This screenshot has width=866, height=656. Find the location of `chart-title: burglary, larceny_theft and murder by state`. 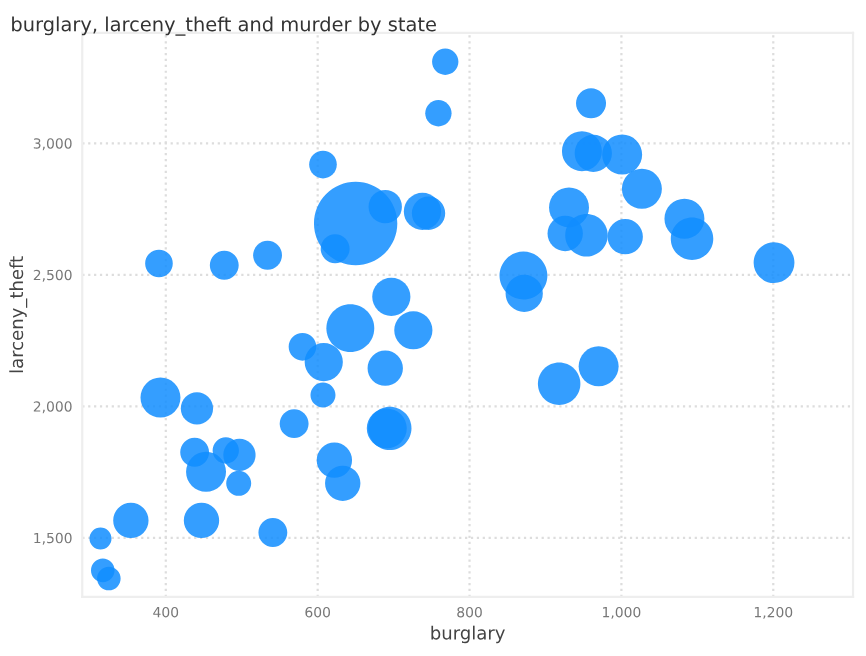

chart-title: burglary, larceny_theft and murder by state is located at coordinates (224, 26).